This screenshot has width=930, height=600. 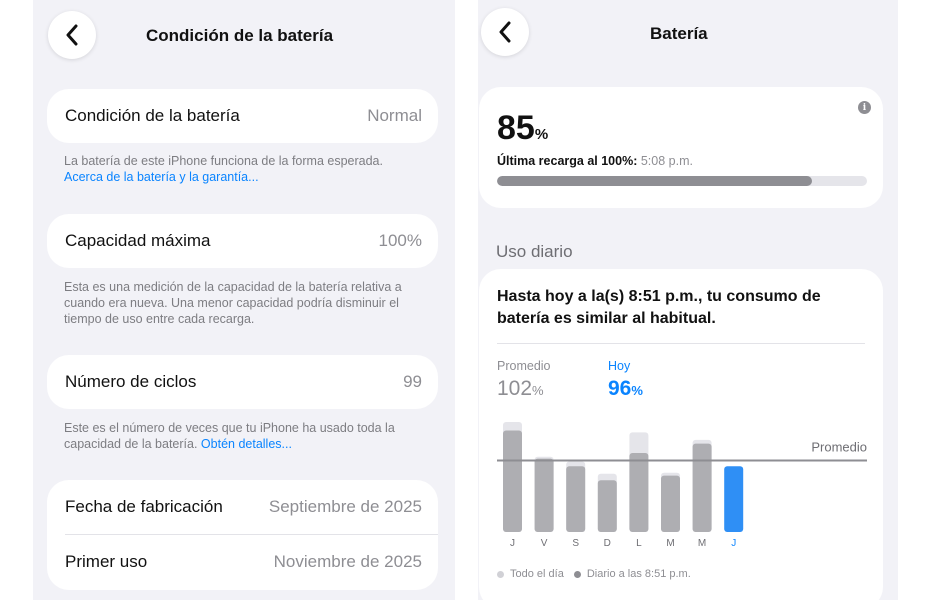 What do you see at coordinates (637, 390) in the screenshot?
I see `today-unit: %` at bounding box center [637, 390].